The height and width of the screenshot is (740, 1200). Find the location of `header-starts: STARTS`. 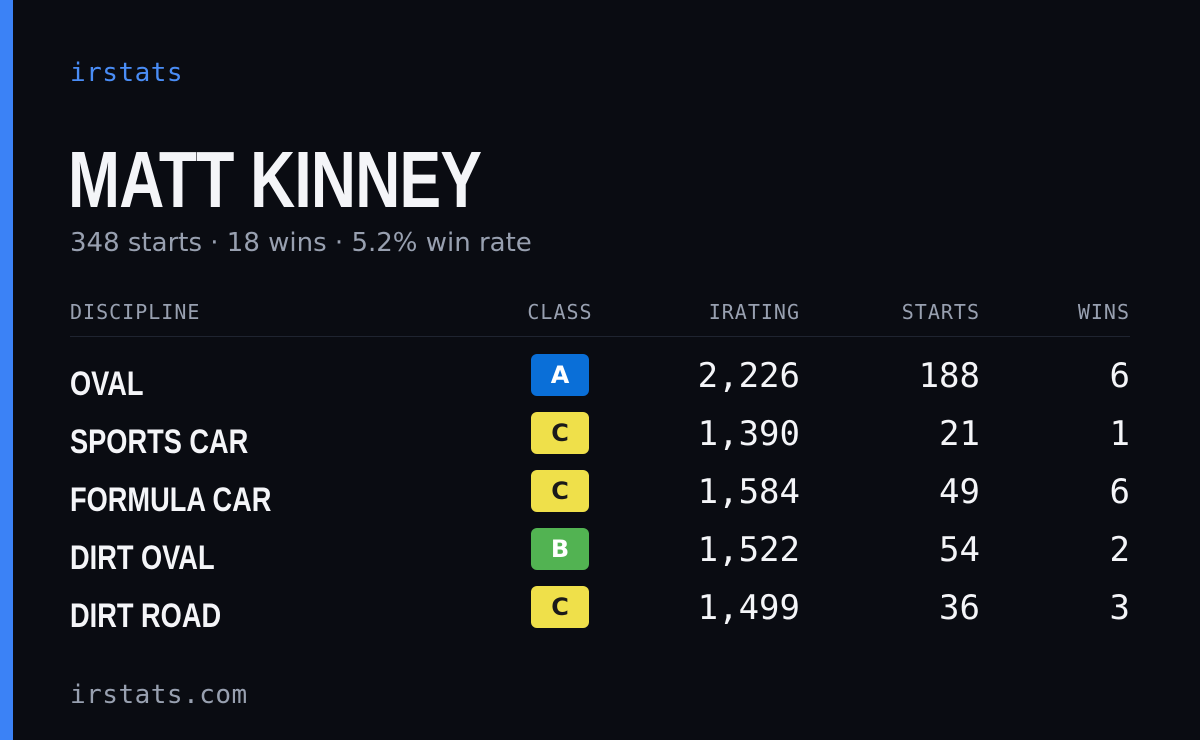

header-starts: STARTS is located at coordinates (940, 312).